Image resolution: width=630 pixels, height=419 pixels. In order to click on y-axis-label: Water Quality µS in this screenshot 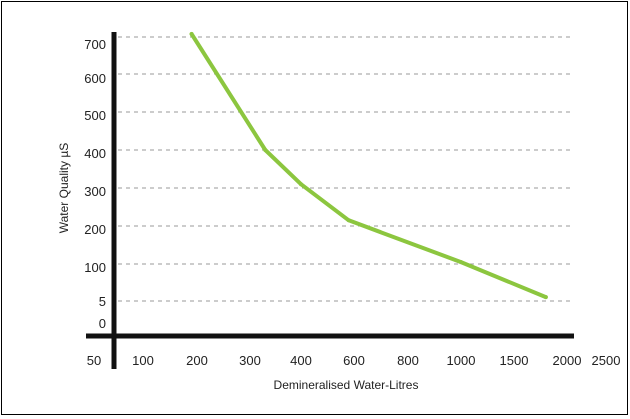, I will do `click(64, 188)`.